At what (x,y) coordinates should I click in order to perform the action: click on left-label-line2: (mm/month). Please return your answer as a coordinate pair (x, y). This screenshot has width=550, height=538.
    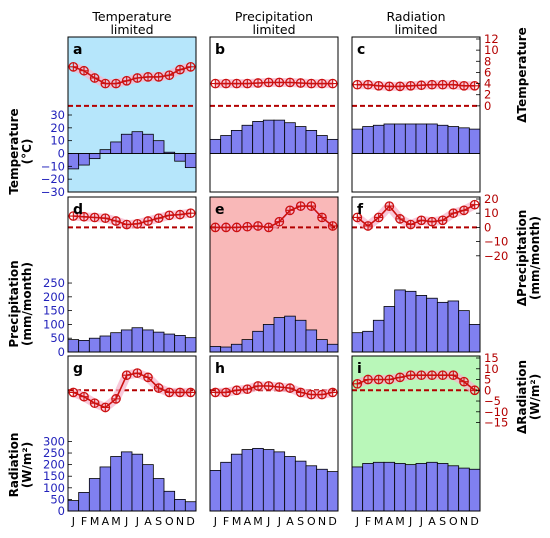
    Looking at the image, I should click on (27, 304).